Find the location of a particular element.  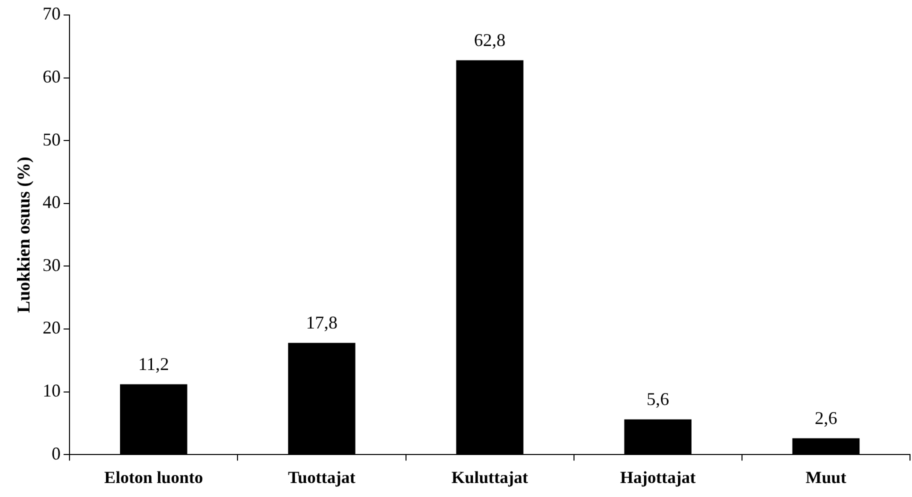

x-tick-label: Hajottajat is located at coordinates (658, 478).